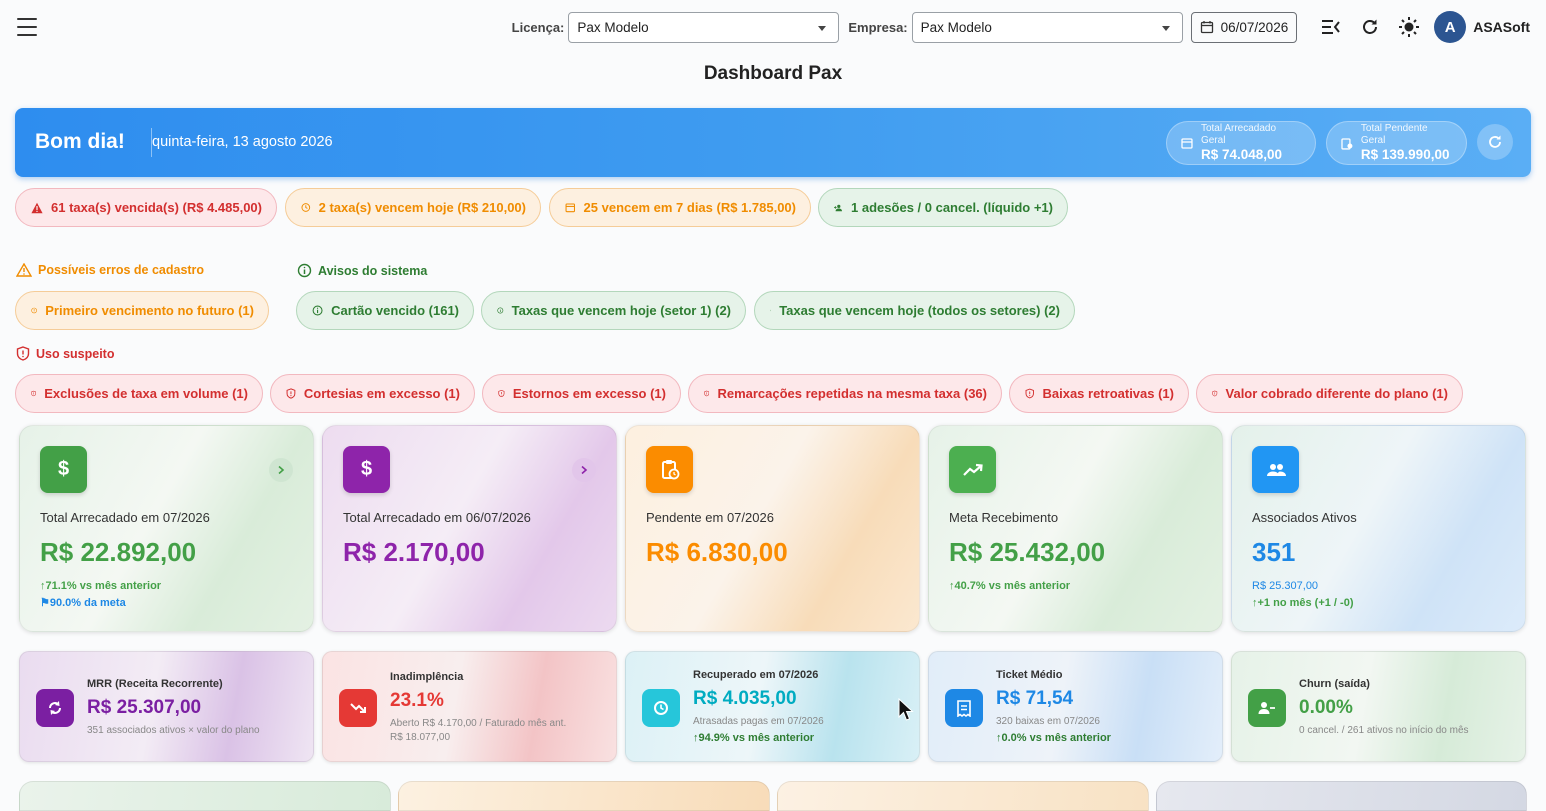 This screenshot has width=1546, height=811. I want to click on trending-down-icon, so click(358, 708).